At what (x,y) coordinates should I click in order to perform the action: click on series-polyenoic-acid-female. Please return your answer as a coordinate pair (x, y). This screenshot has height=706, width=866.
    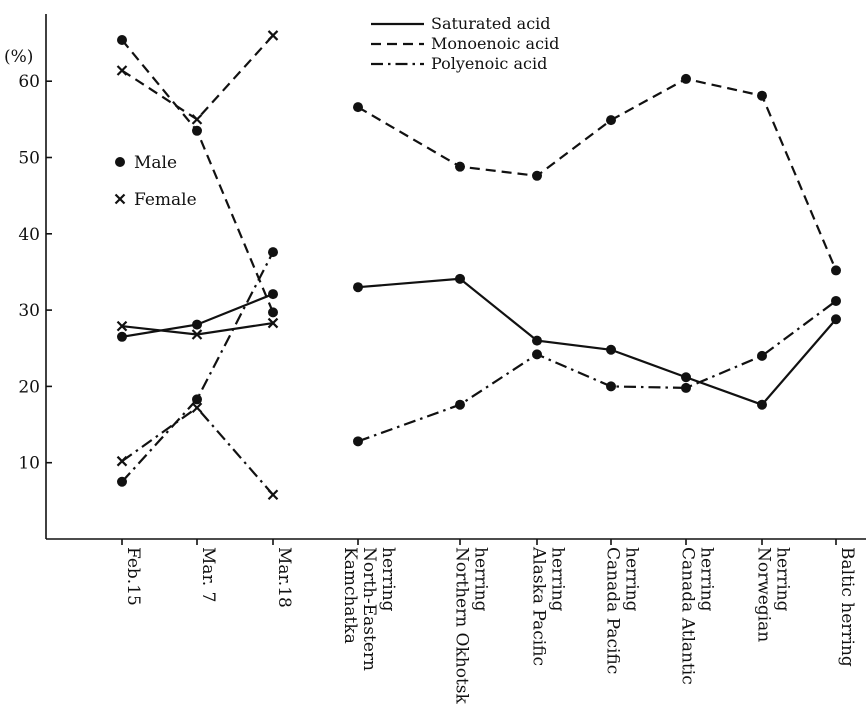
    Looking at the image, I should click on (197, 451).